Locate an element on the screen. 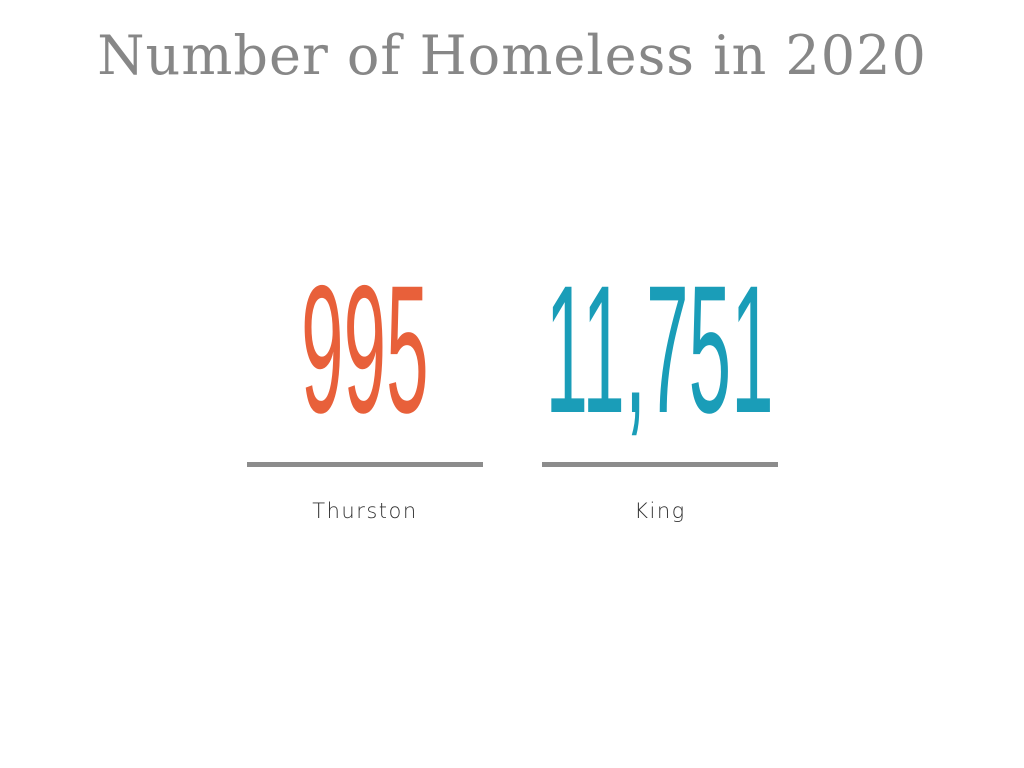 The image size is (1024, 768). stat-value: 11,751 is located at coordinates (660, 349).